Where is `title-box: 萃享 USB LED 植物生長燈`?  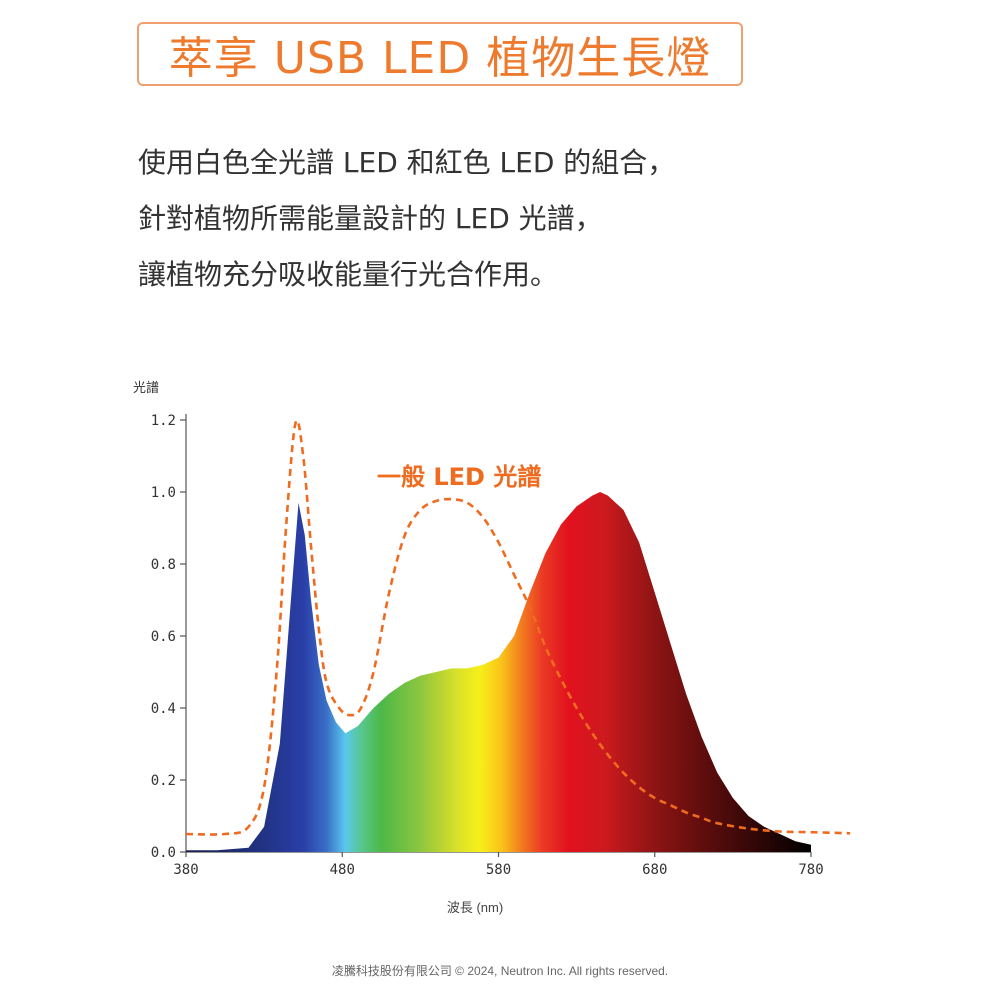 title-box: 萃享 USB LED 植物生長燈 is located at coordinates (440, 54).